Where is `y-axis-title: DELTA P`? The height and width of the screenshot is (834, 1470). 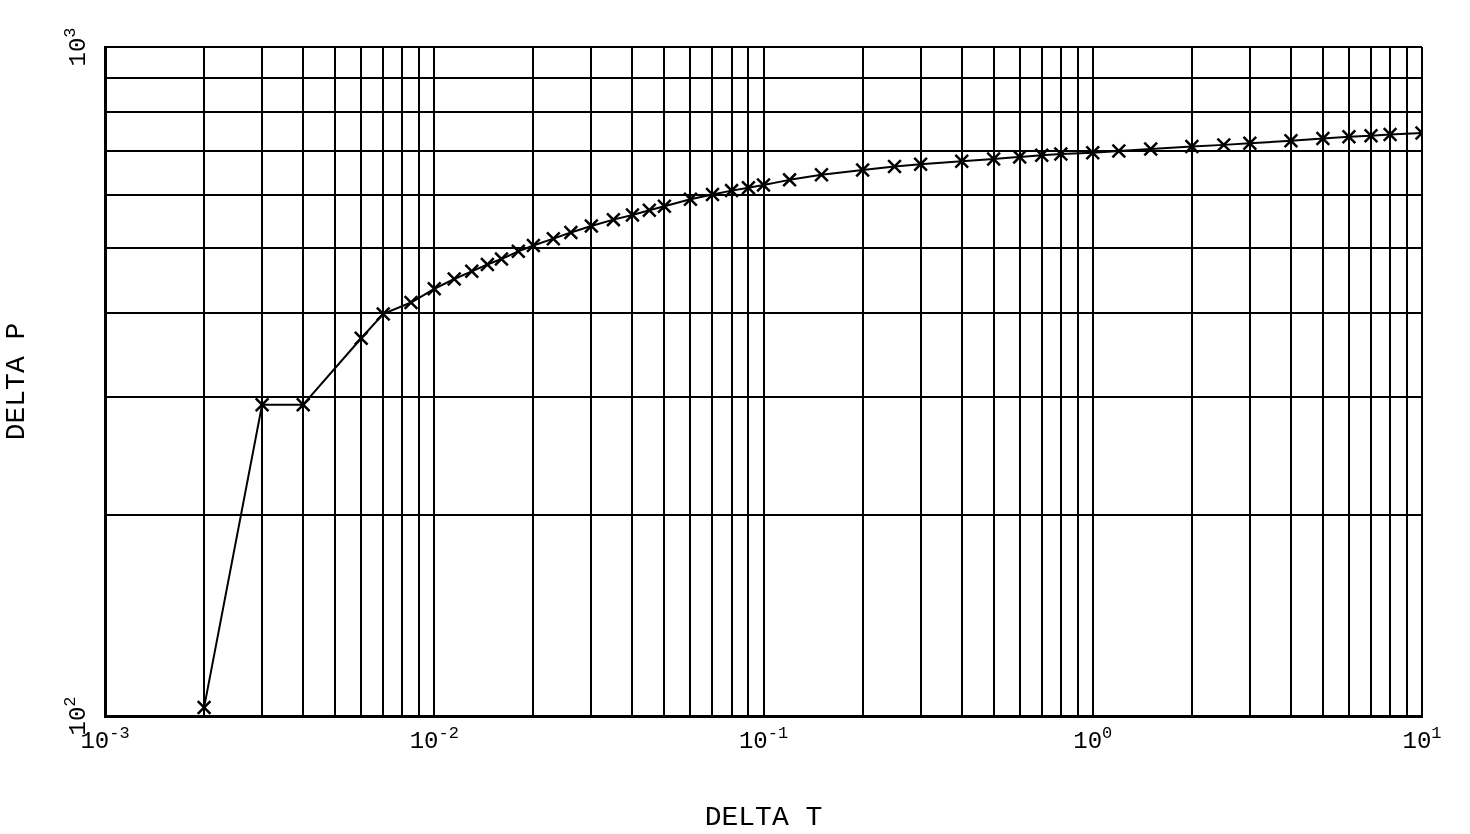 y-axis-title: DELTA P is located at coordinates (17, 381).